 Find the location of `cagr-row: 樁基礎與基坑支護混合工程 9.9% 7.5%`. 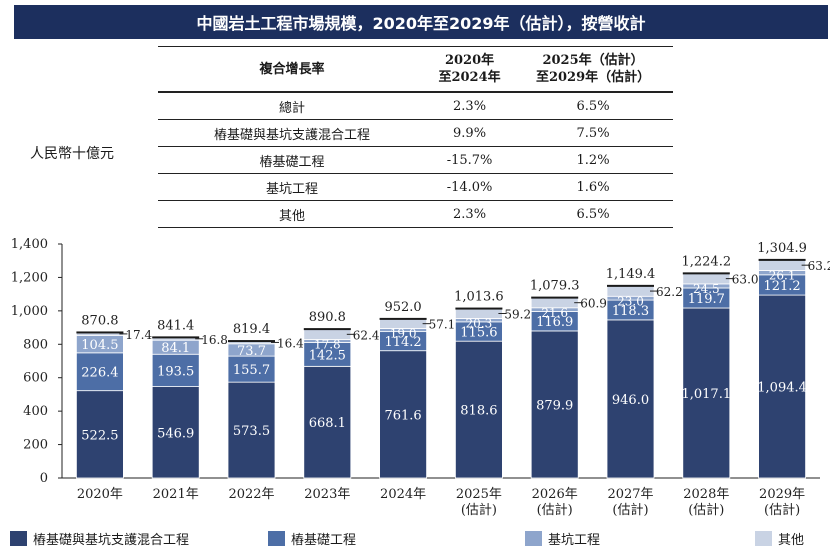

cagr-row: 樁基礎與基坑支護混合工程 9.9% 7.5% is located at coordinates (415, 133).